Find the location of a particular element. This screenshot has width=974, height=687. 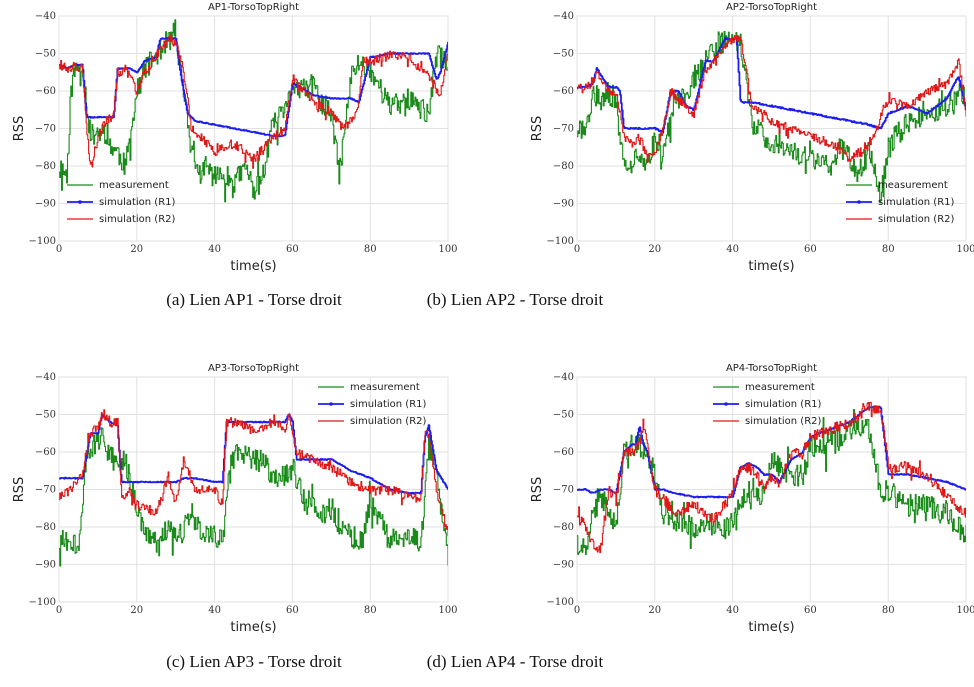

series-line-simulation-r1 is located at coordinates (771, 452).